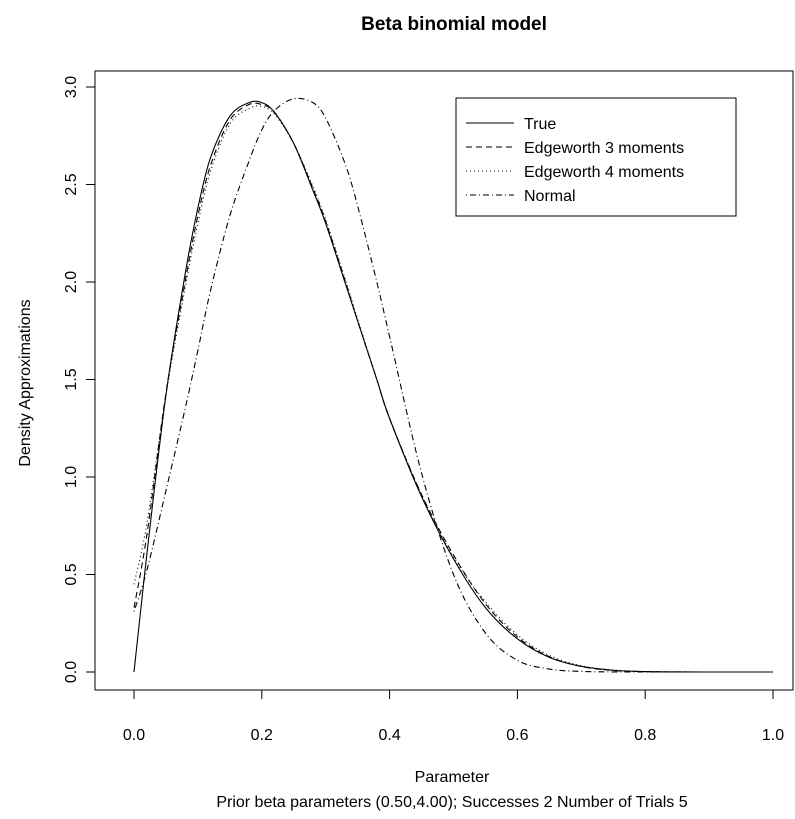 Image resolution: width=795 pixels, height=819 pixels. Describe the element at coordinates (604, 148) in the screenshot. I see `legend-label: Edgeworth 3 moments` at that location.